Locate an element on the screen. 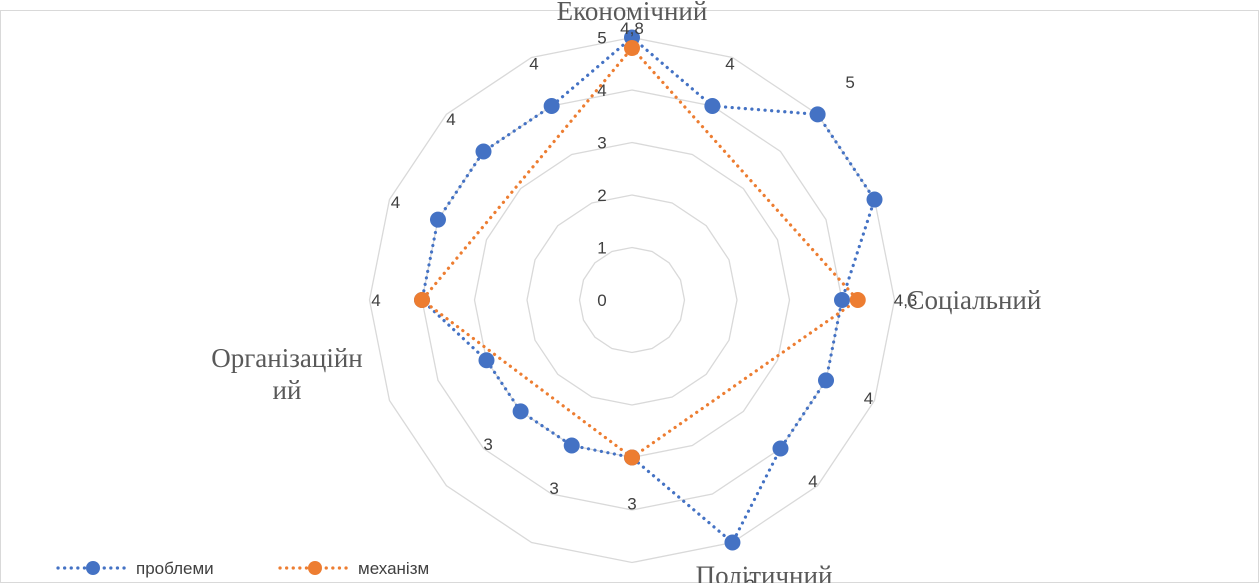  legend-item-mechanism: механізм is located at coordinates (353, 568).